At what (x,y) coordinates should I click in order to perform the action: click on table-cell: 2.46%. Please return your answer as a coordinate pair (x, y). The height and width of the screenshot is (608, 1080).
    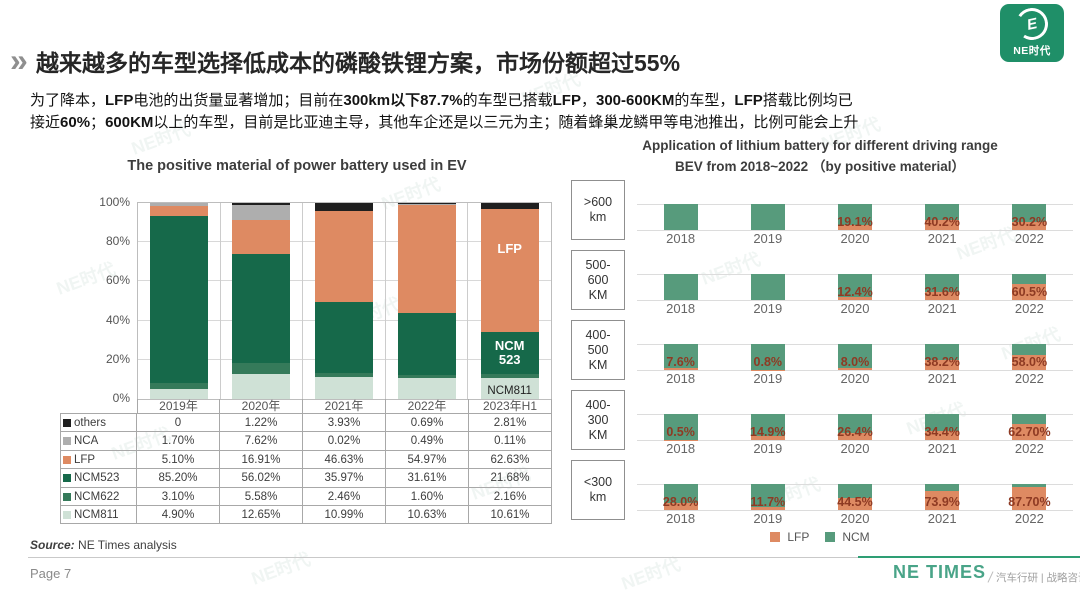
    Looking at the image, I should click on (344, 496).